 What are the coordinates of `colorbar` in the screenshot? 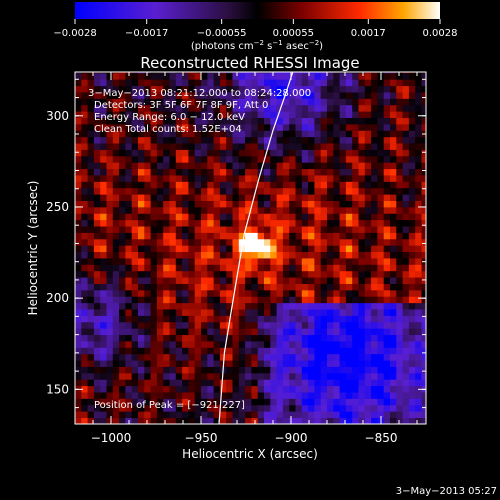 It's located at (257, 10).